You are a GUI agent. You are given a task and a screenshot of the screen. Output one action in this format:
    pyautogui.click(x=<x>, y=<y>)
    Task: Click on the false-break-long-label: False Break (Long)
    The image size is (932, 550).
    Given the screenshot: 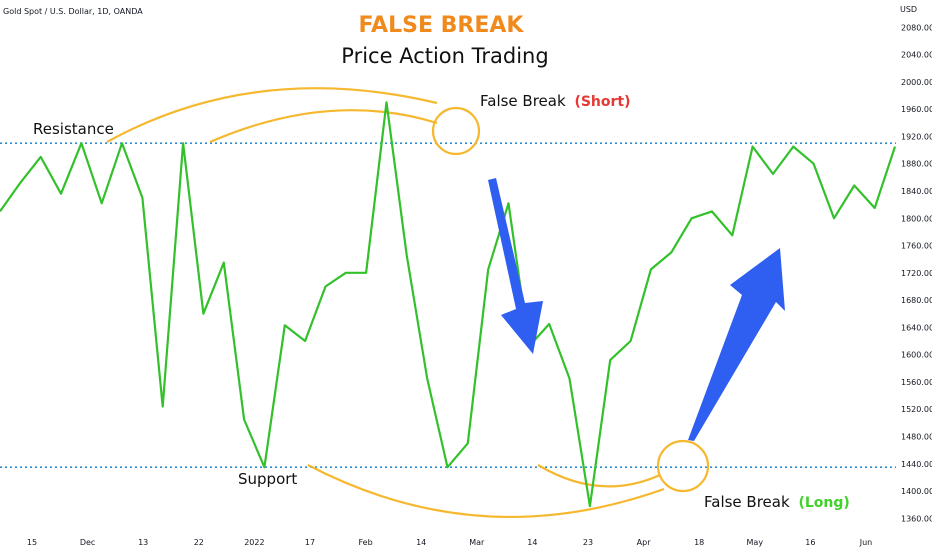 What is the action you would take?
    pyautogui.click(x=777, y=502)
    